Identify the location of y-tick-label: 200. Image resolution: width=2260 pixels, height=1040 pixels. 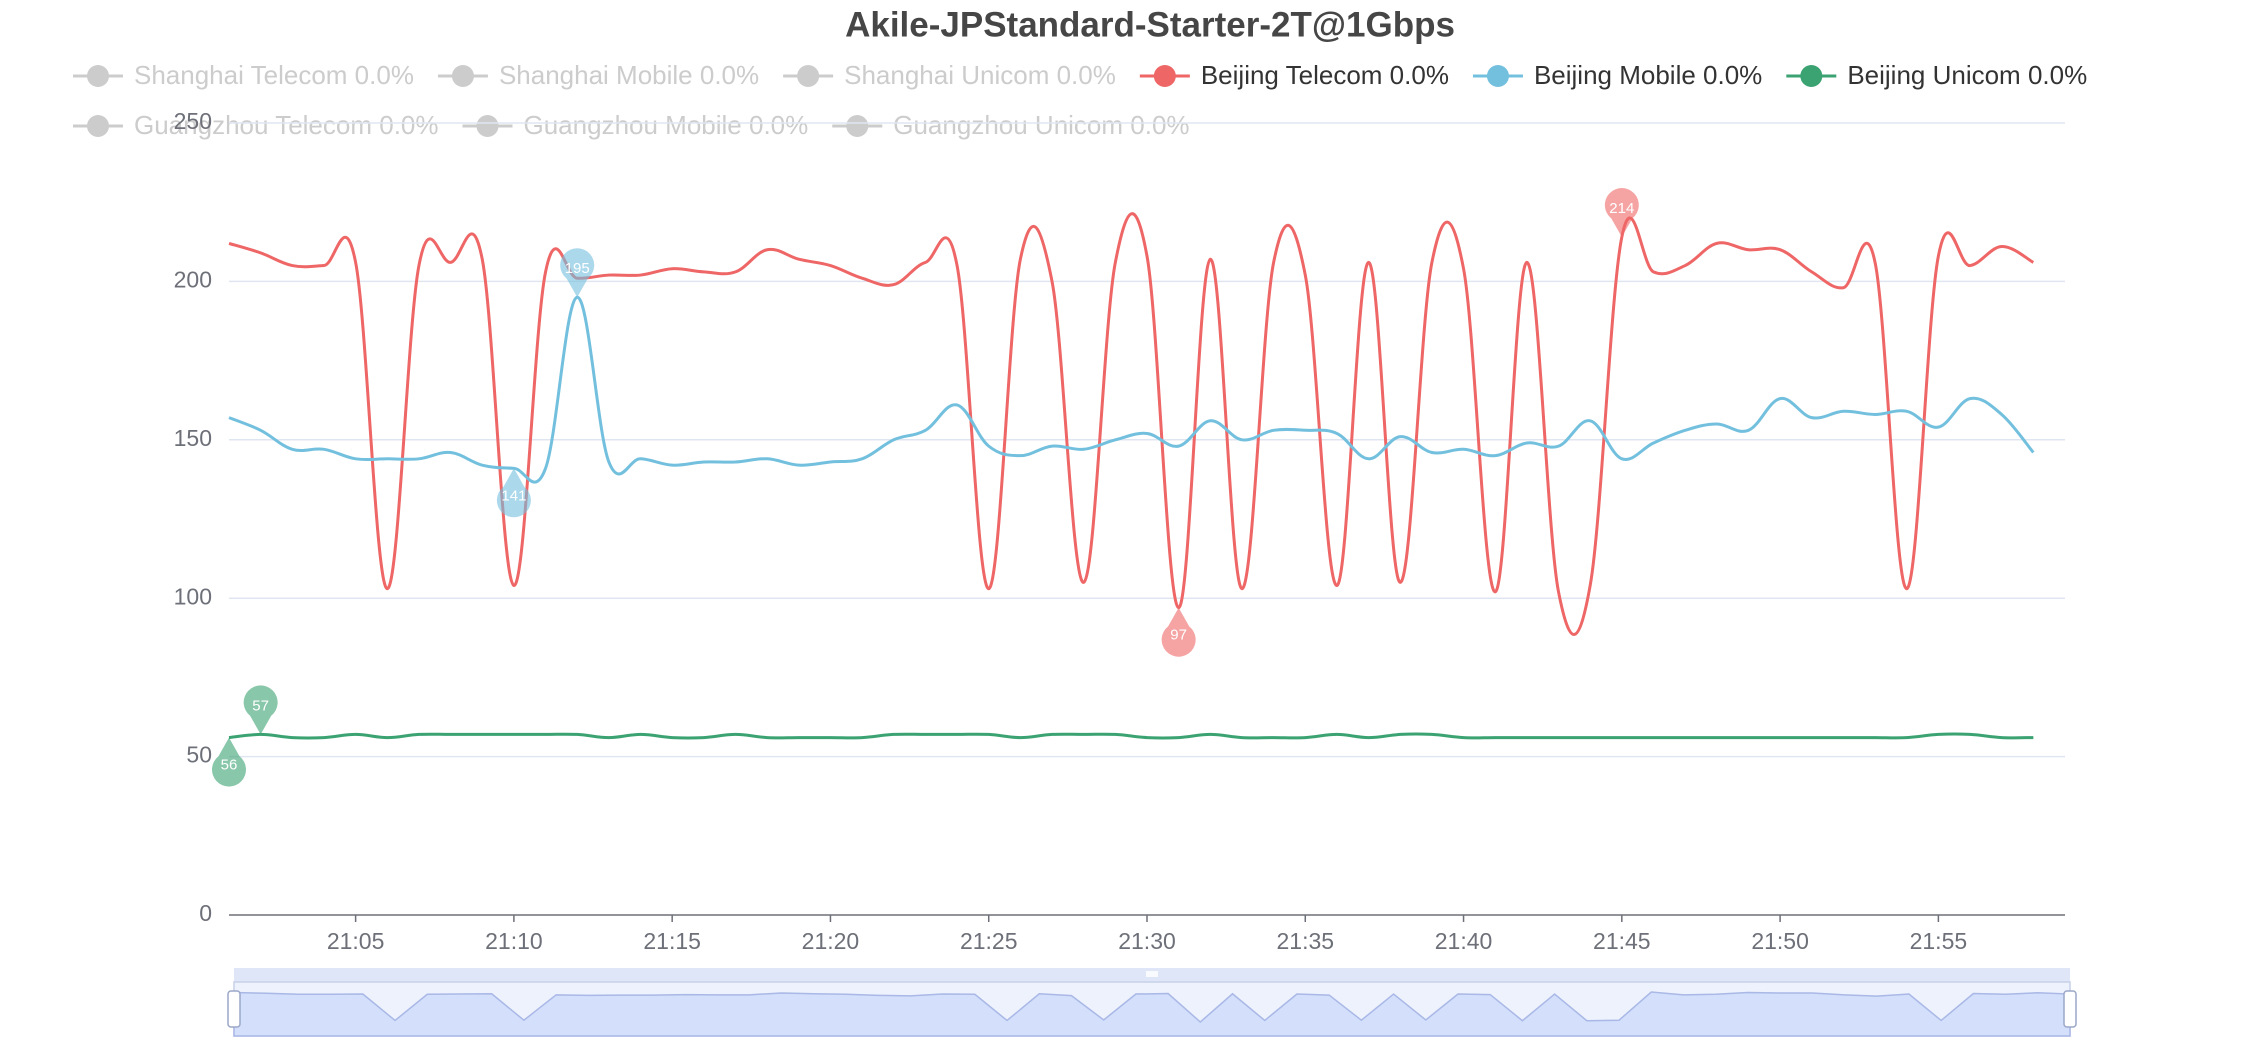
(193, 279).